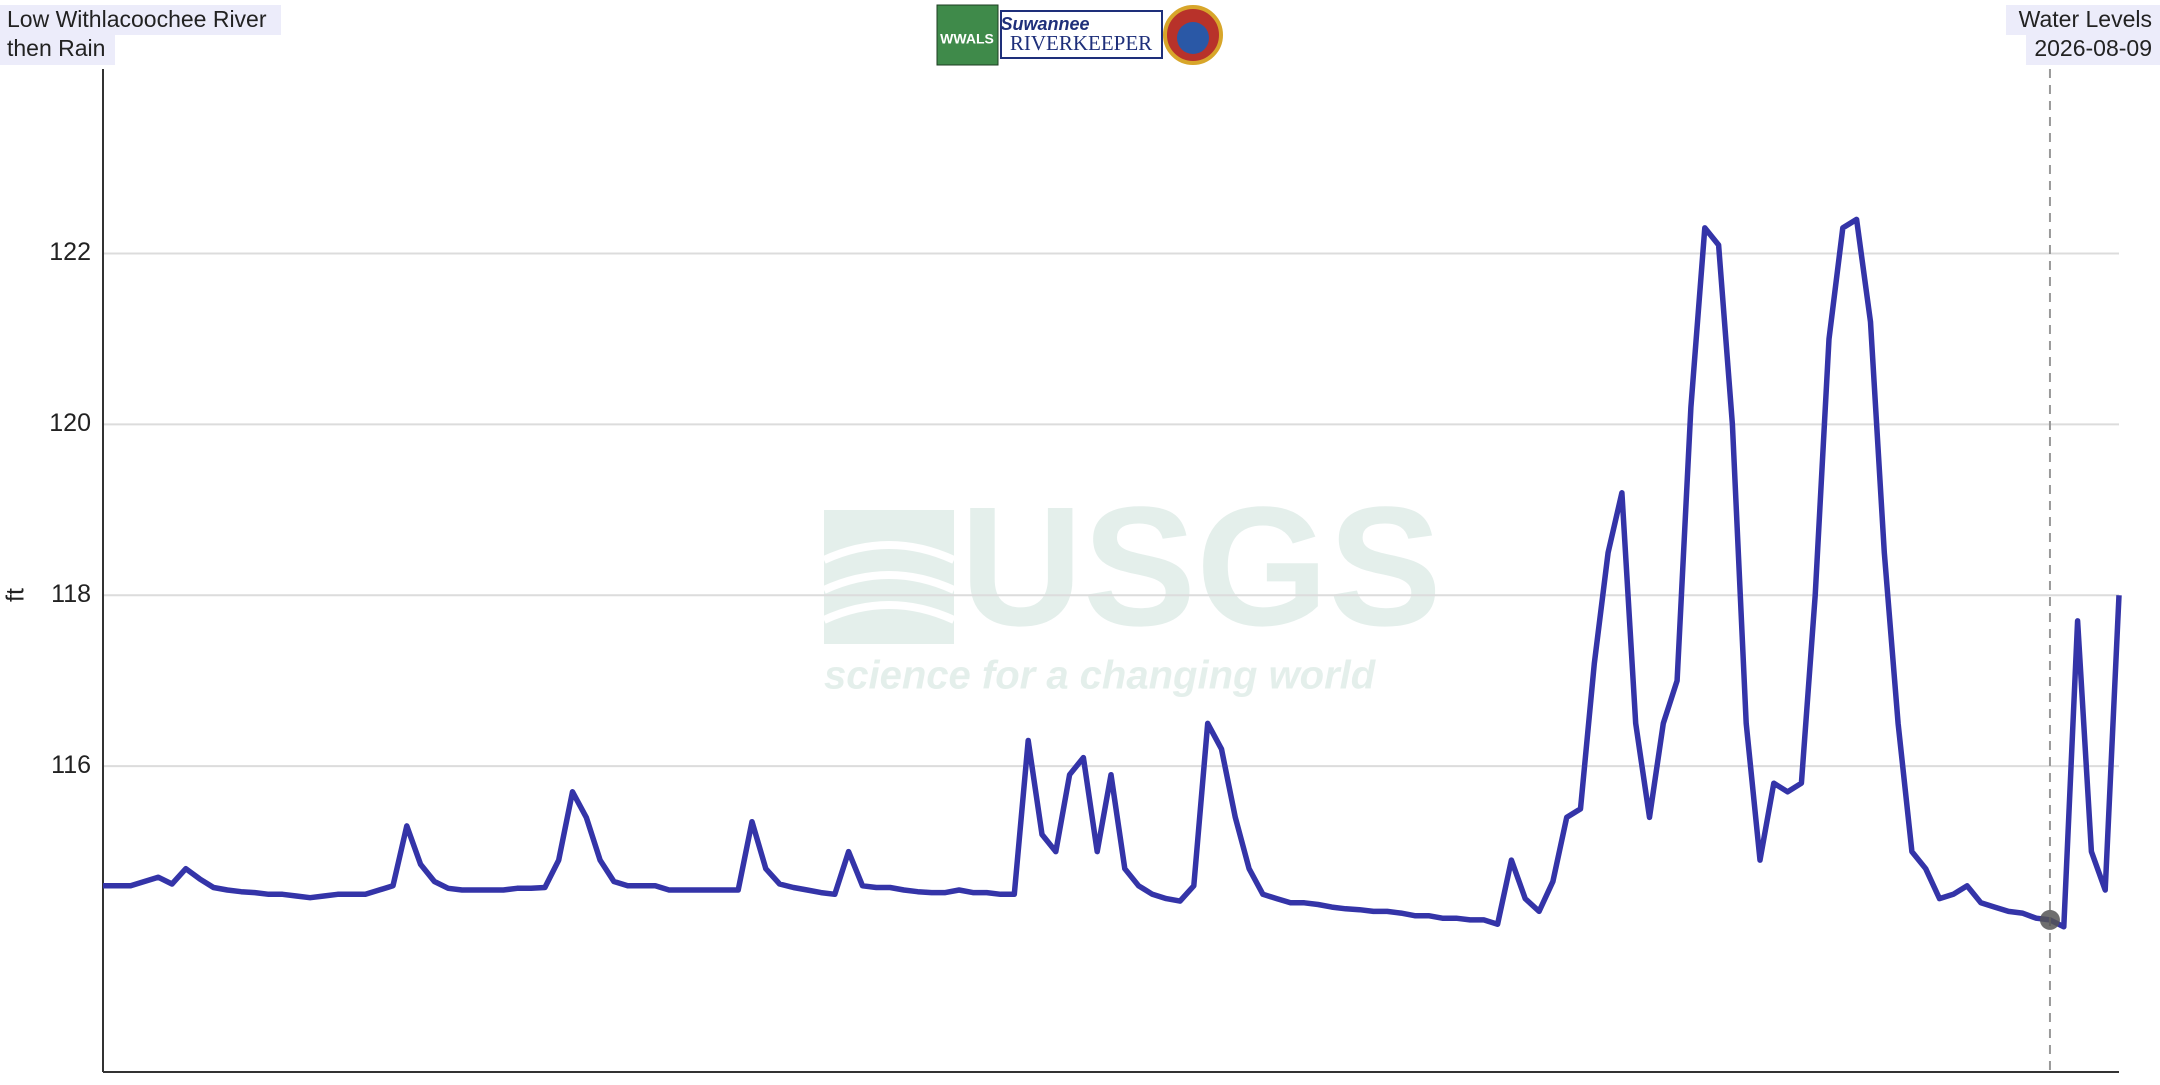 The width and height of the screenshot is (2160, 1085). Describe the element at coordinates (1044, 24) in the screenshot. I see `riverkeeper-text: Suwannee` at that location.